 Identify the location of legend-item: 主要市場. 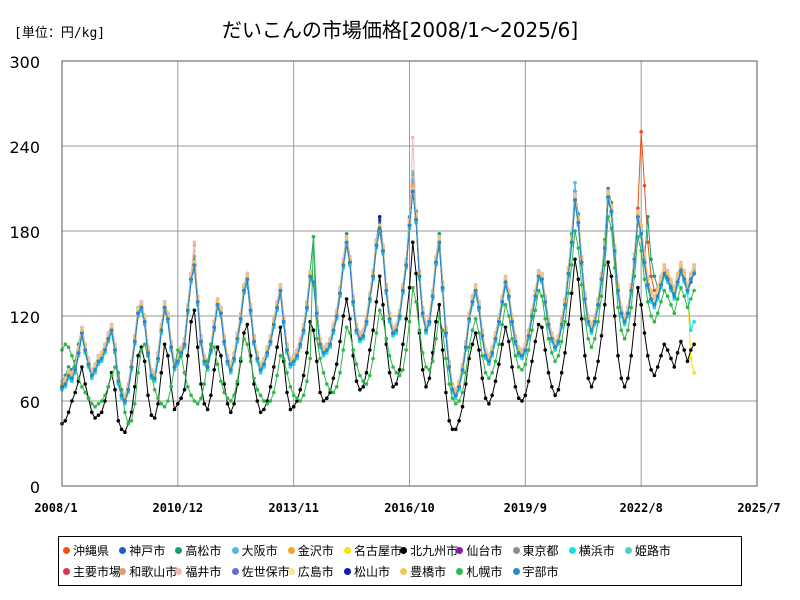
(92, 571).